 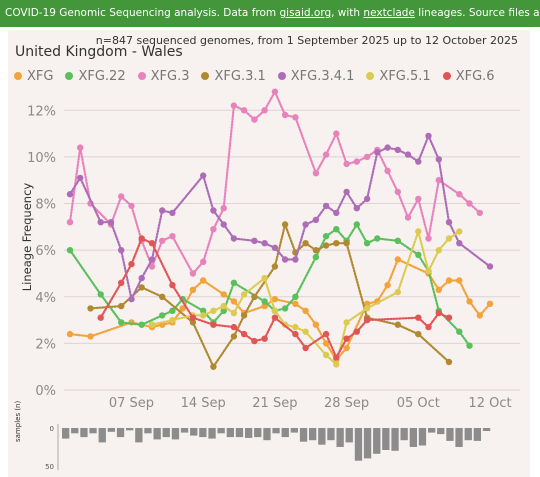 I want to click on legend-label: XFG.3.4.1, so click(x=322, y=76).